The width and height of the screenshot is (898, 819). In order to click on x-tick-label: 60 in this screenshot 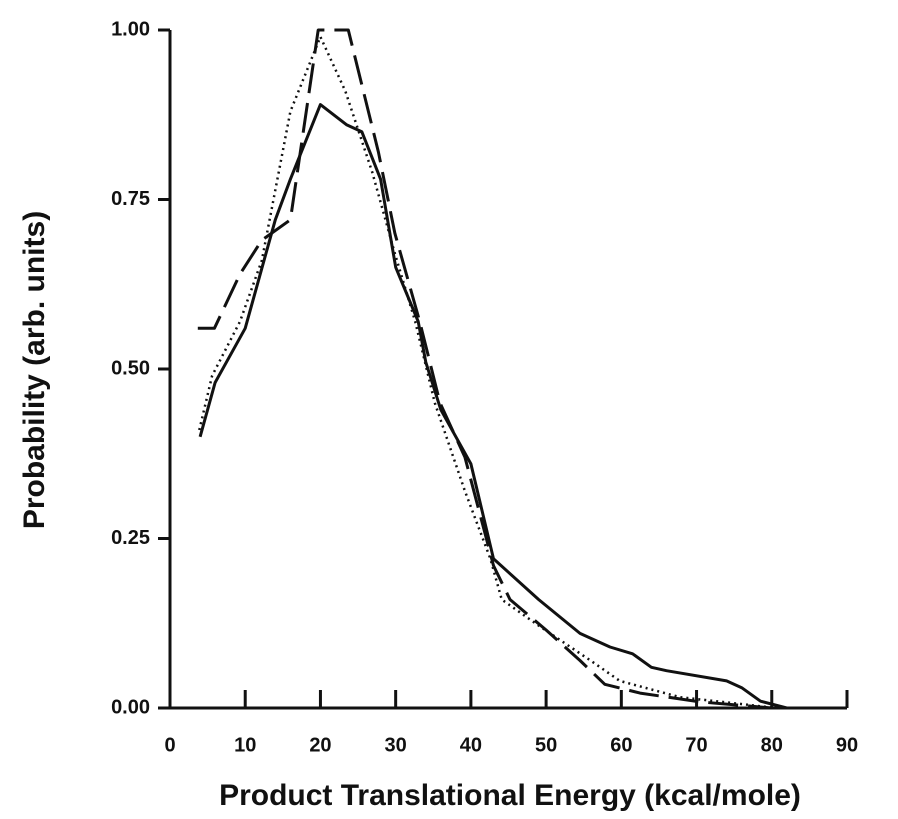, I will do `click(621, 745)`.